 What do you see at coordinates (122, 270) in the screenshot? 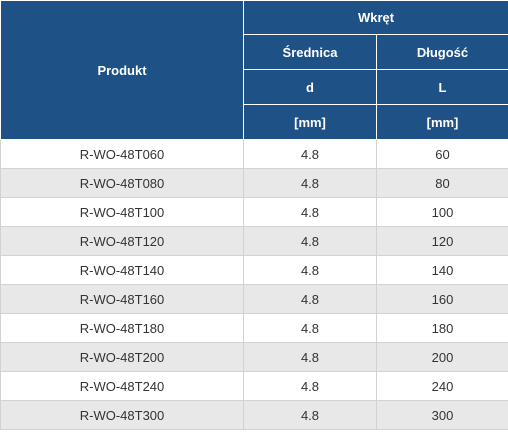
I see `cell-product: R-WO-48T140` at bounding box center [122, 270].